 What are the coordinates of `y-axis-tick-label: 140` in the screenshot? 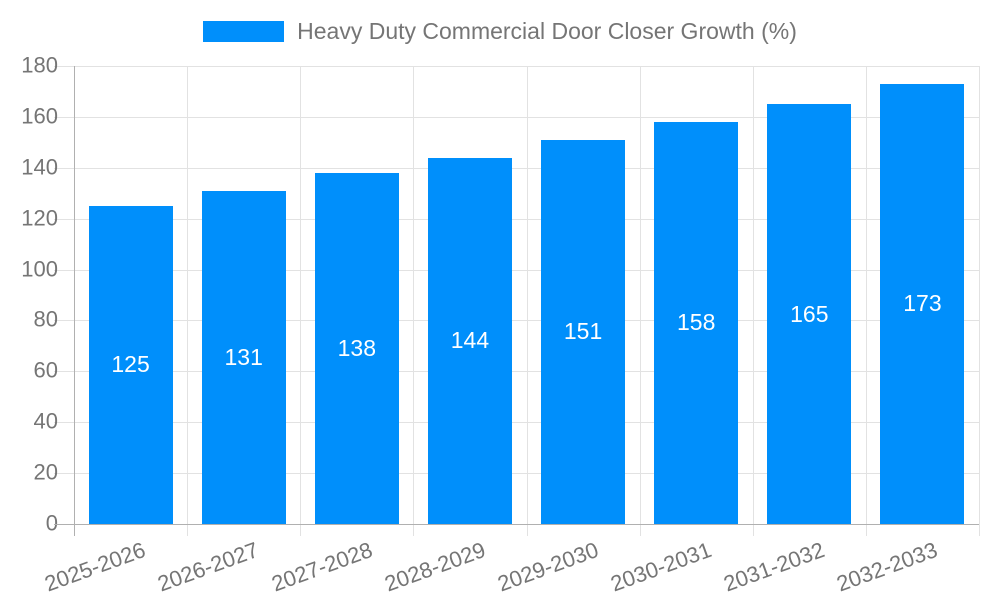 It's located at (39, 167).